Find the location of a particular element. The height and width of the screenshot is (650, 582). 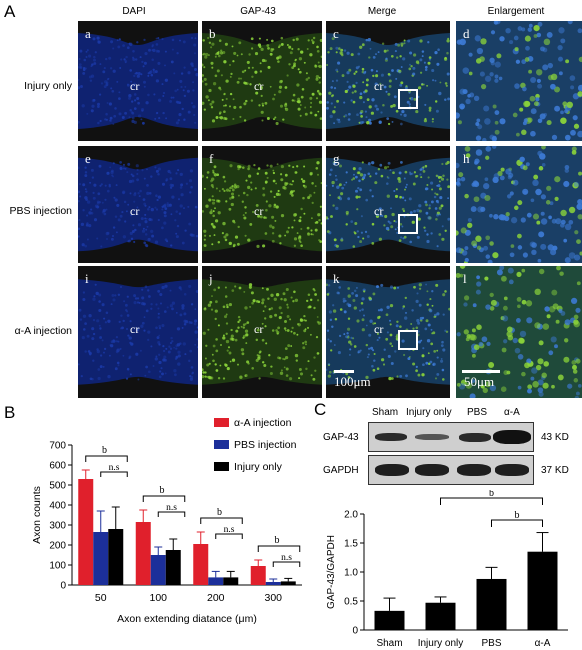

scalebar-100um is located at coordinates (344, 371).